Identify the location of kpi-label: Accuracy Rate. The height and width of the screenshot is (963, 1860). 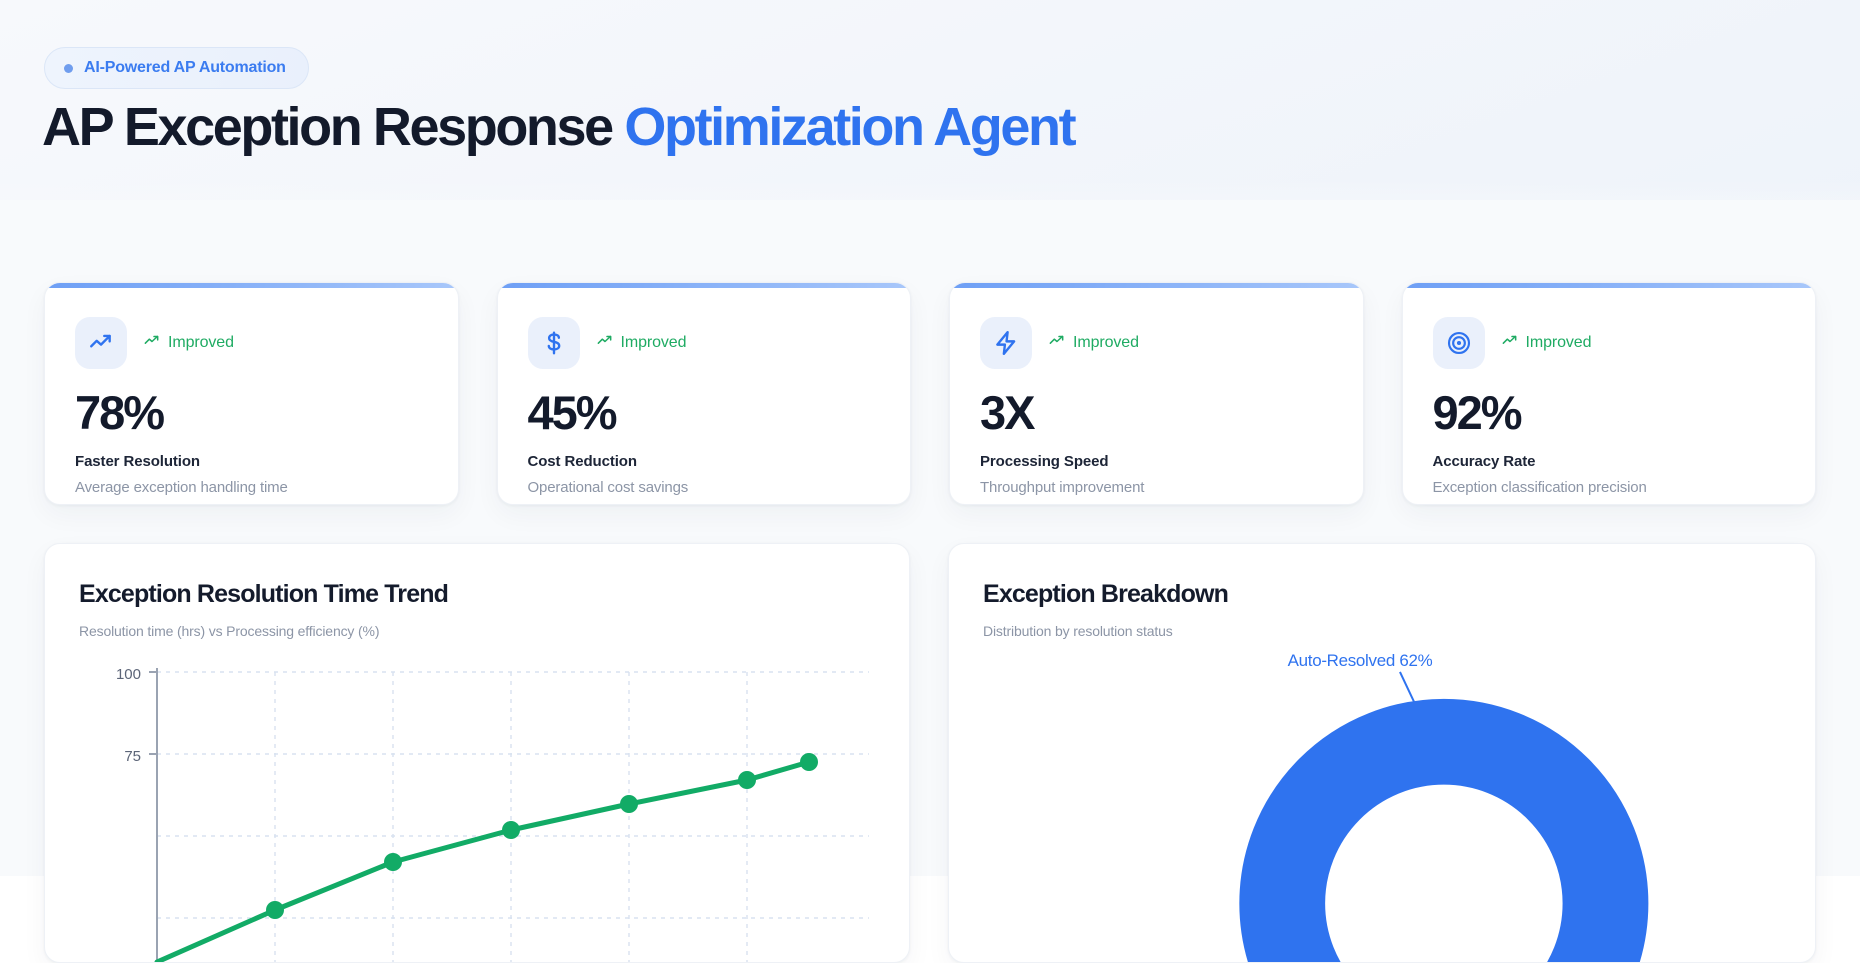
(1484, 461).